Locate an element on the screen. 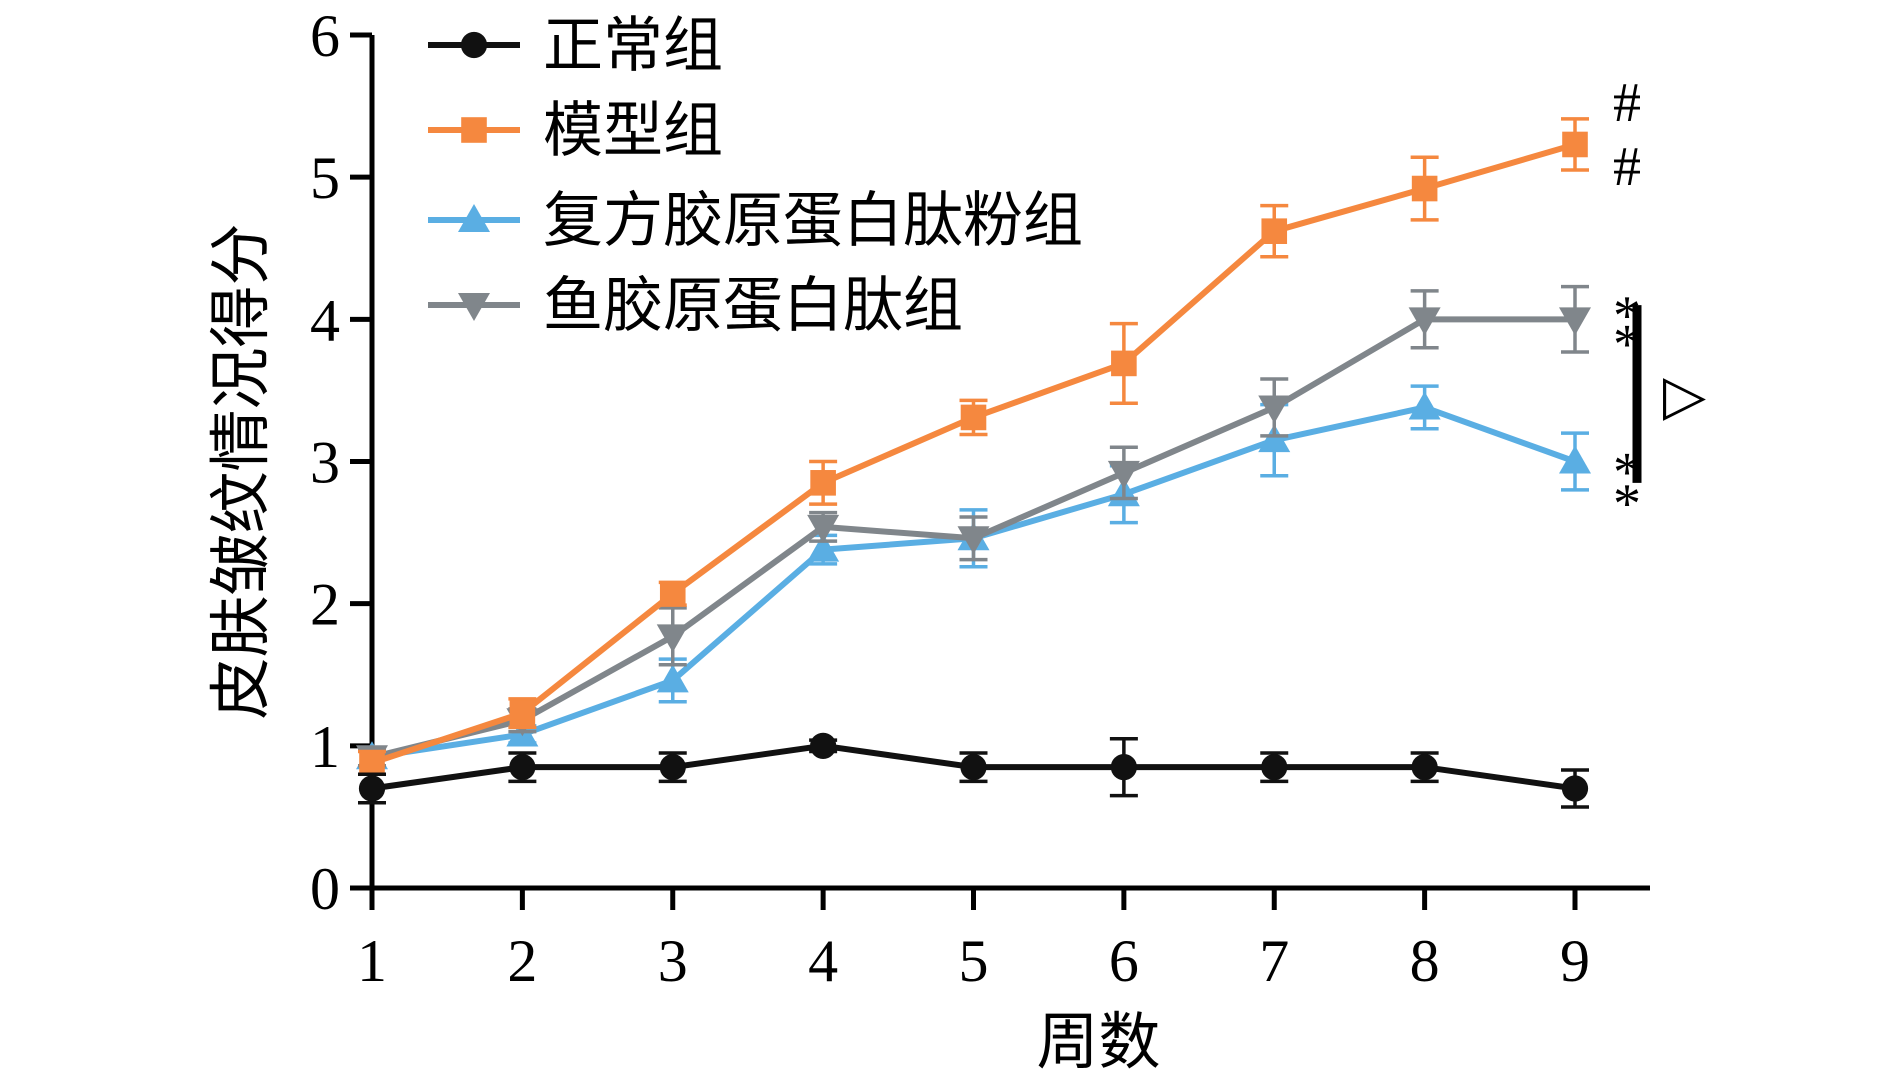 The image size is (1890, 1081). legend-item-1: 模型组 is located at coordinates (575, 131).